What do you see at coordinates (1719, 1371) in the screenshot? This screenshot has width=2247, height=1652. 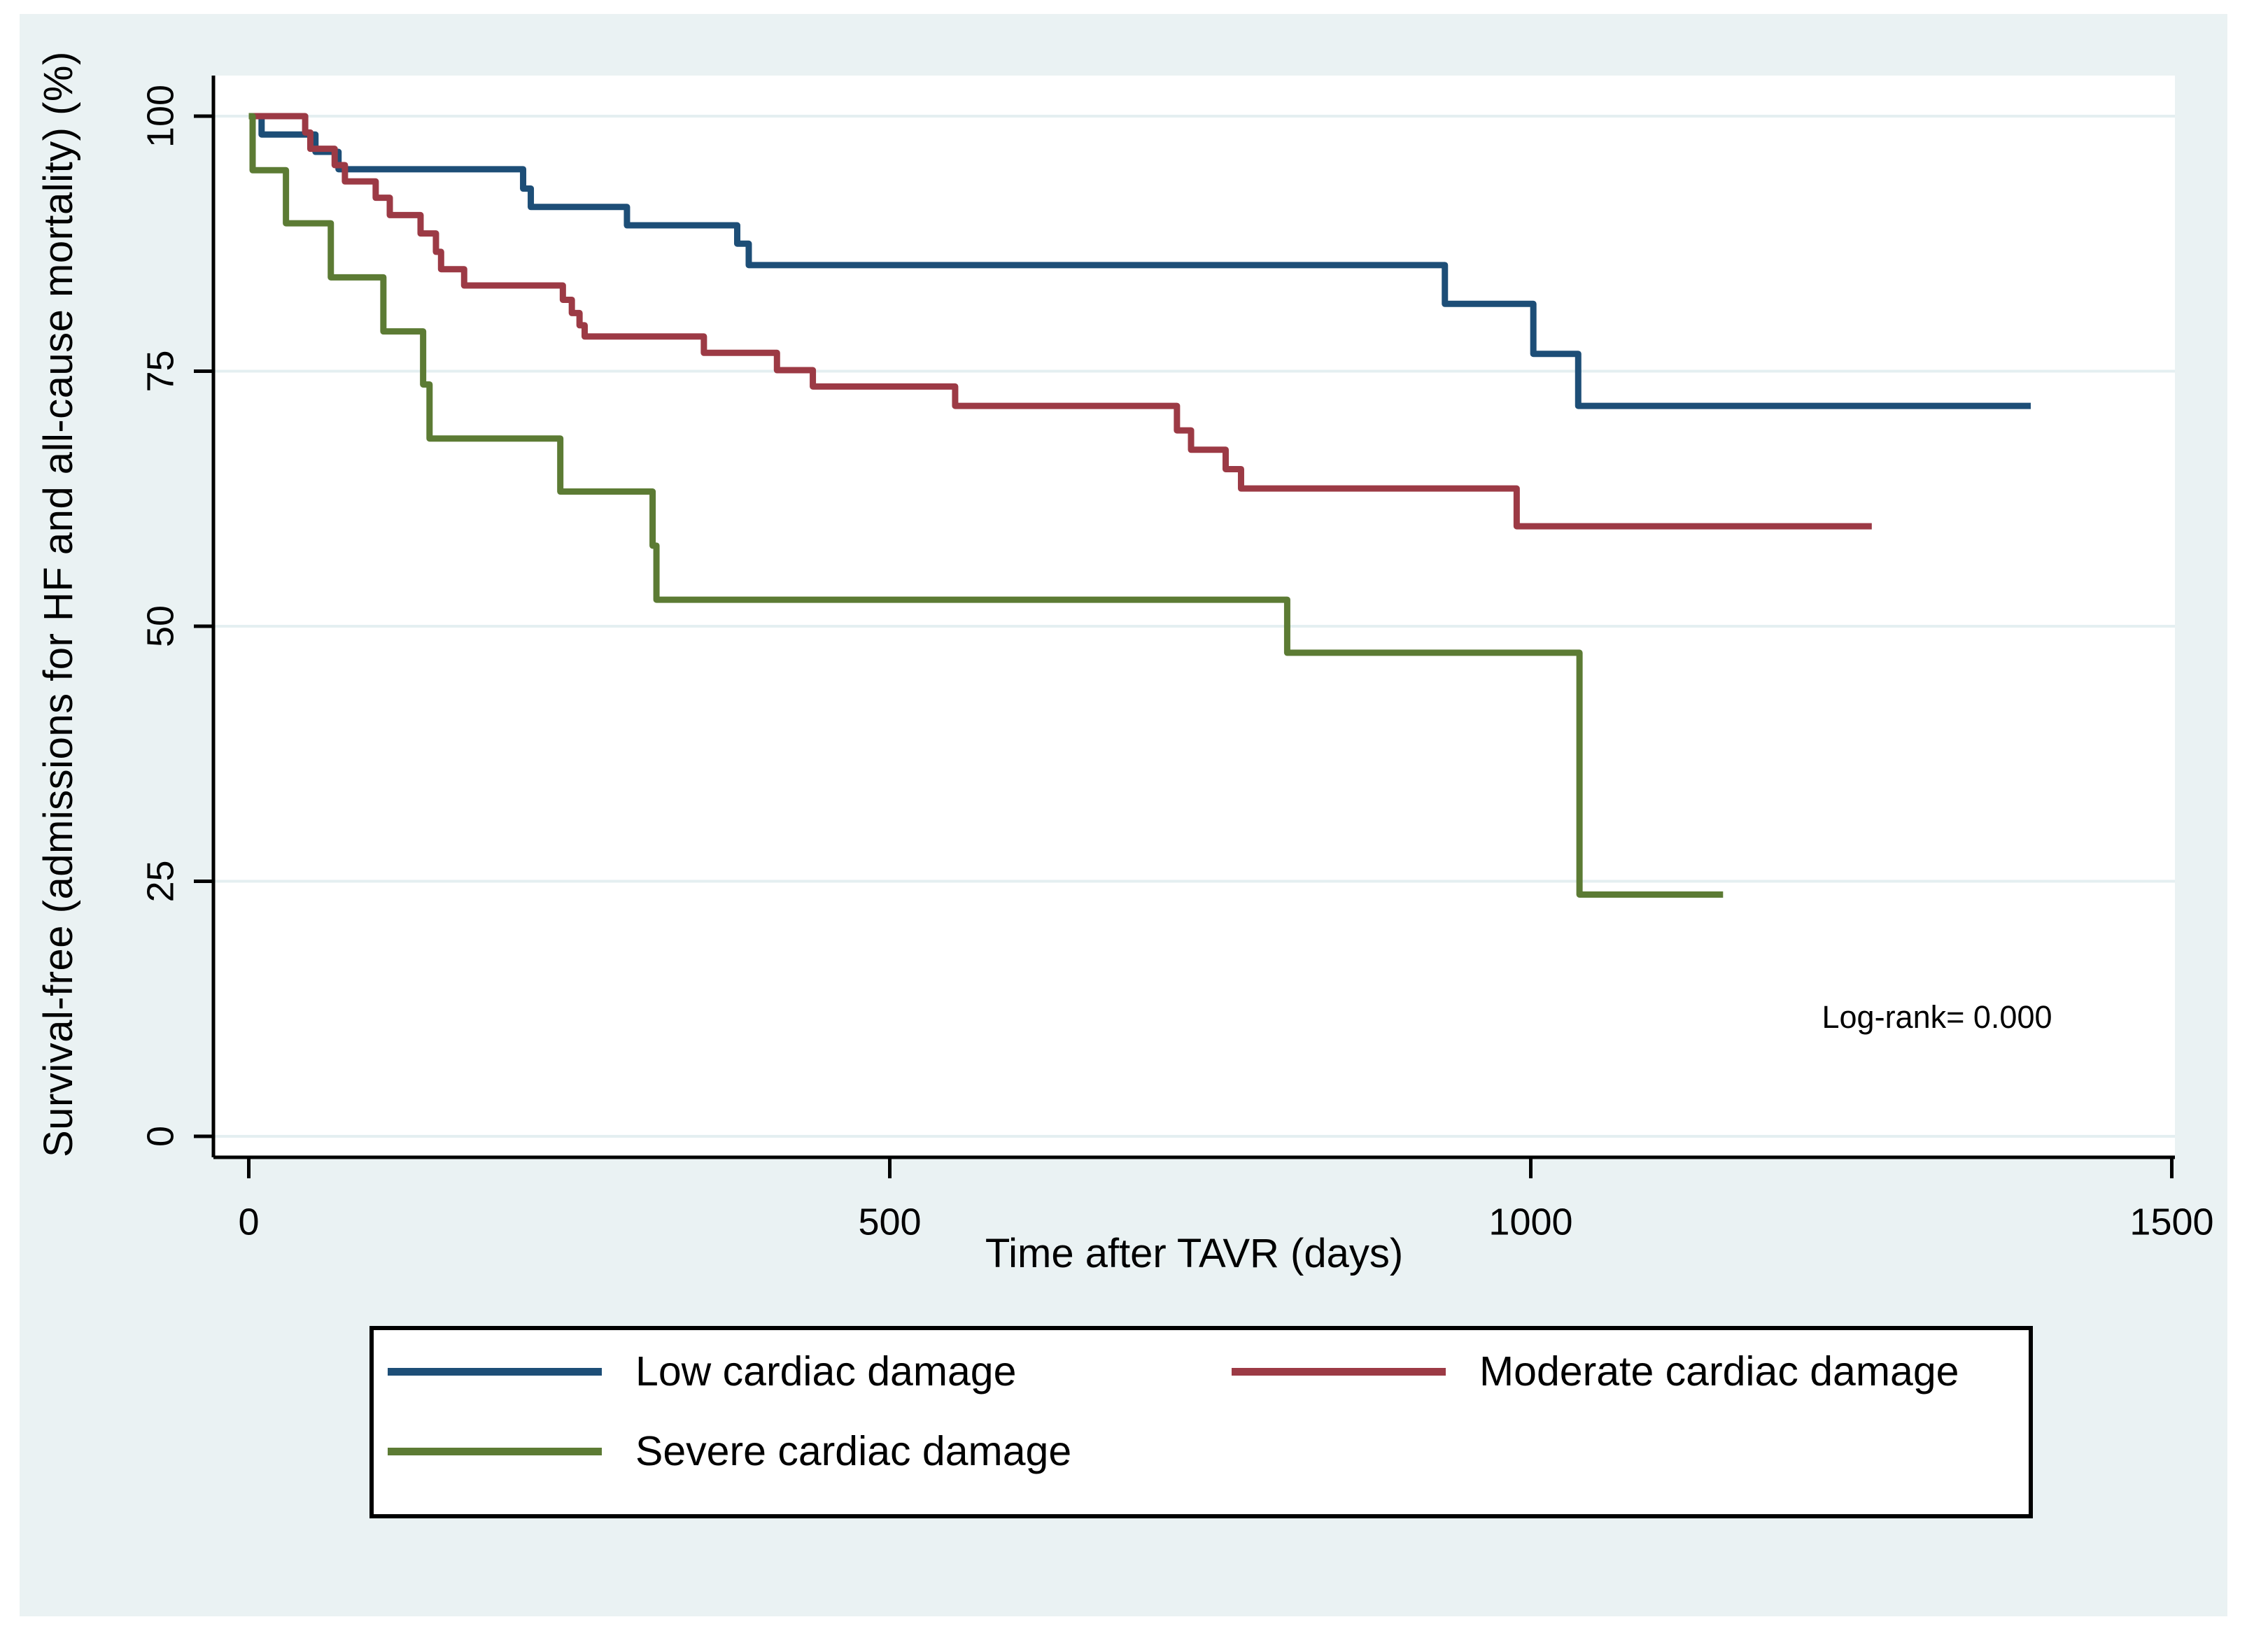 I see `legend-label-moderate: Moderate cardiac damage` at bounding box center [1719, 1371].